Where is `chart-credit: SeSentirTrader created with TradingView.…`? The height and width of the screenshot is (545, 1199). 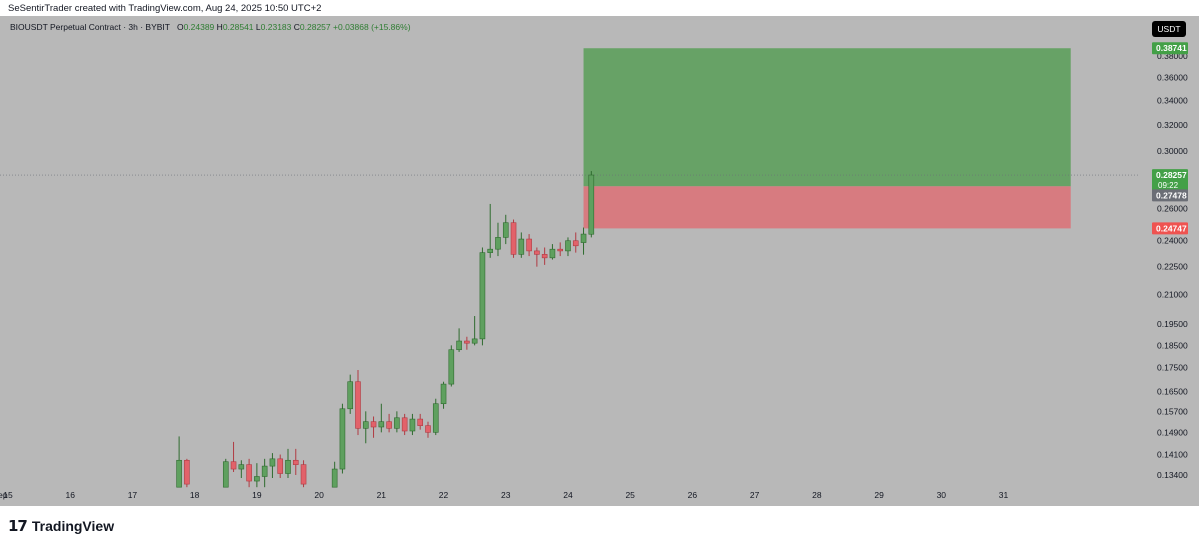
chart-credit: SeSentirTrader created with TradingView.… is located at coordinates (165, 8).